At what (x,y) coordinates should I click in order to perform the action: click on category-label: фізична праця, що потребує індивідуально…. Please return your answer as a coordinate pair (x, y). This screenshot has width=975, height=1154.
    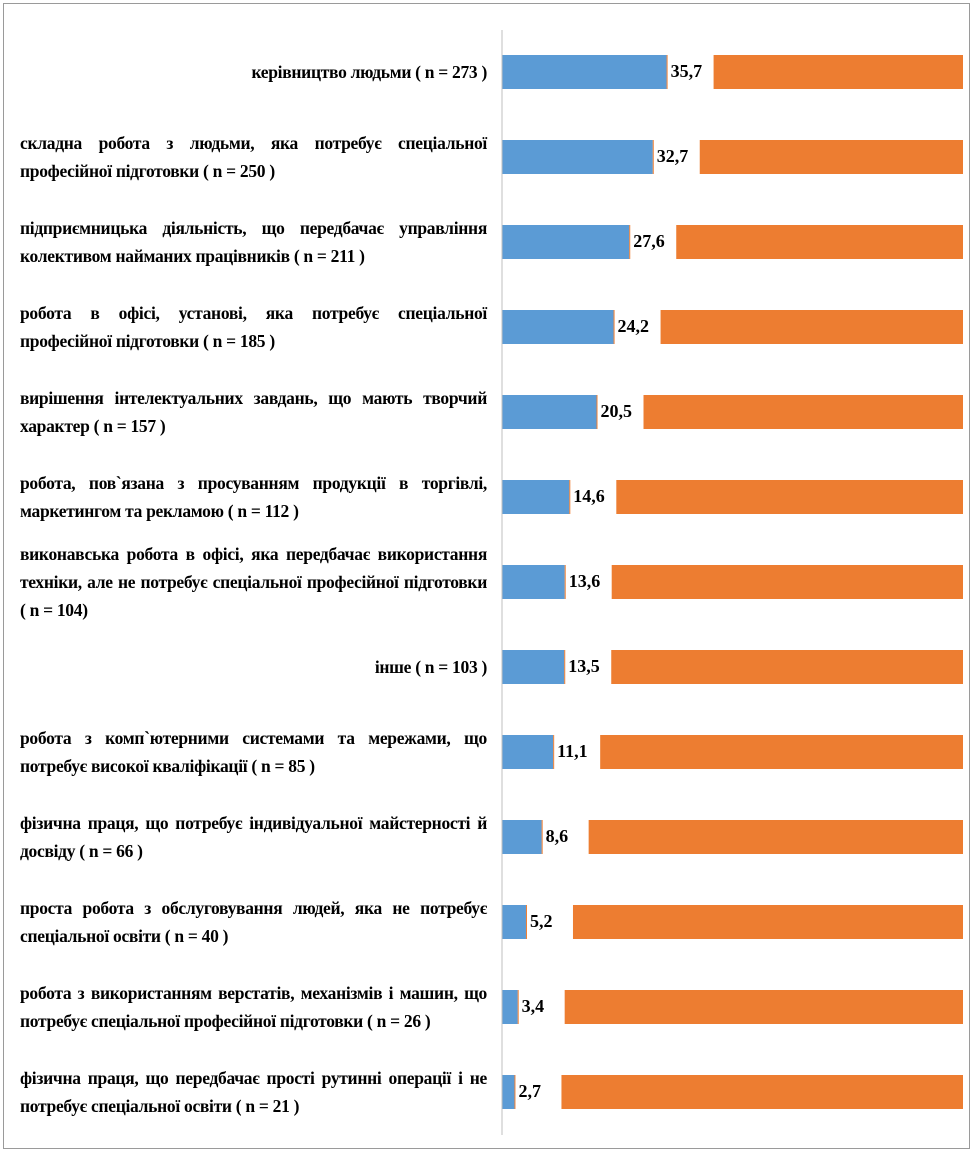
    Looking at the image, I should click on (253, 837).